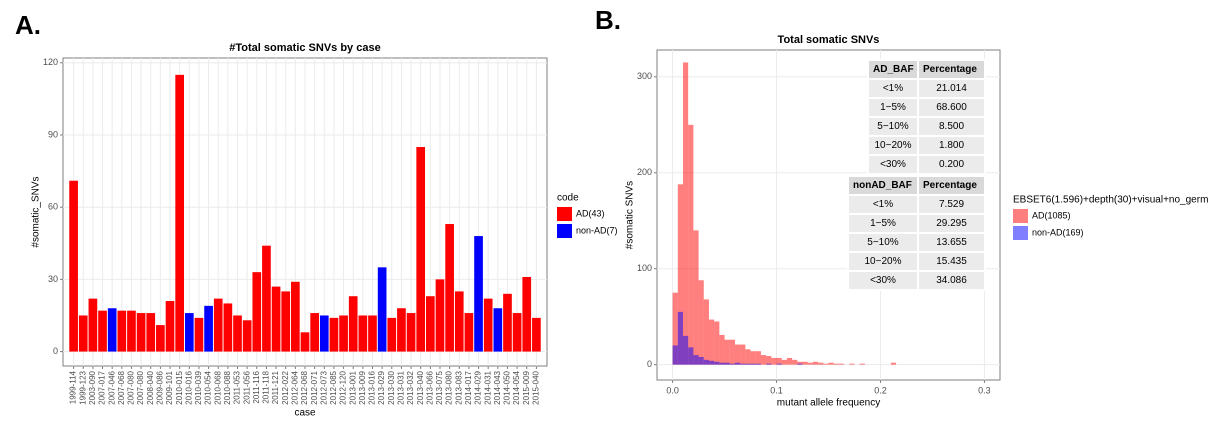 This screenshot has width=1212, height=422. Describe the element at coordinates (1020, 216) in the screenshot. I see `legend-swatch` at that location.